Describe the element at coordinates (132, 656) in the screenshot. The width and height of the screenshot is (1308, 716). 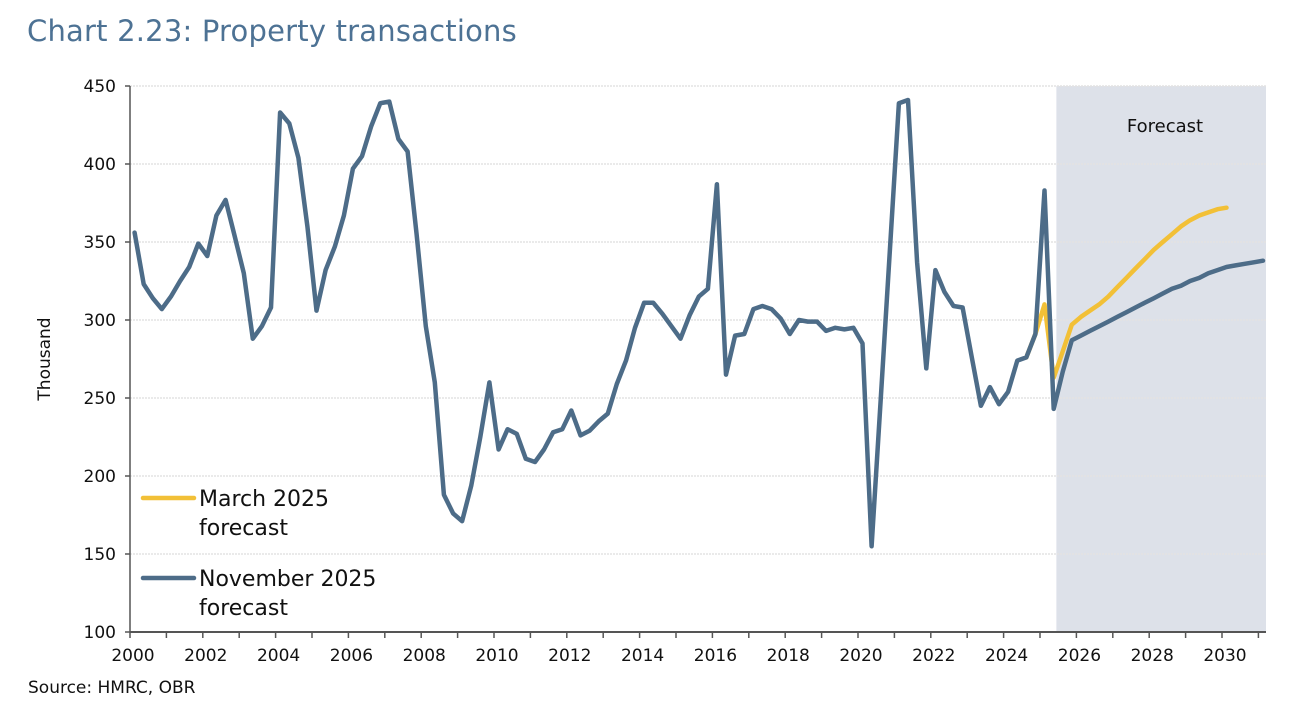
I see `x-tick-label: 2000` at that location.